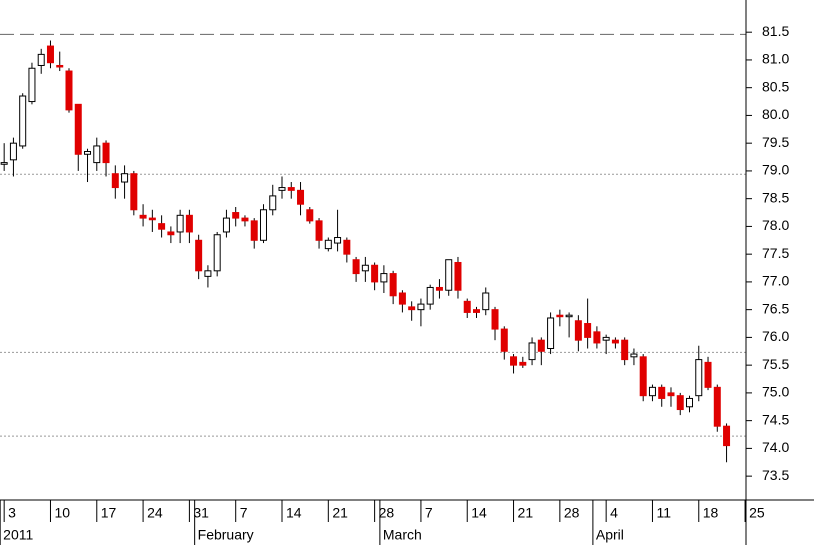 This screenshot has width=814, height=545. I want to click on month-label: February, so click(226, 535).